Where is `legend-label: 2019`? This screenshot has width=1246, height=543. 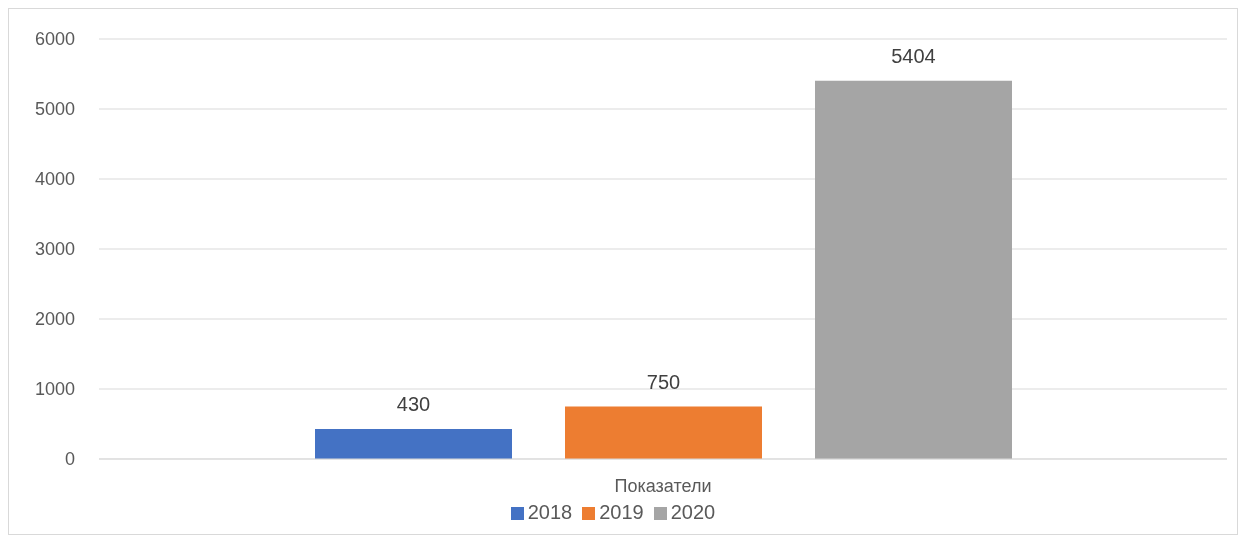
legend-label: 2019 is located at coordinates (621, 512).